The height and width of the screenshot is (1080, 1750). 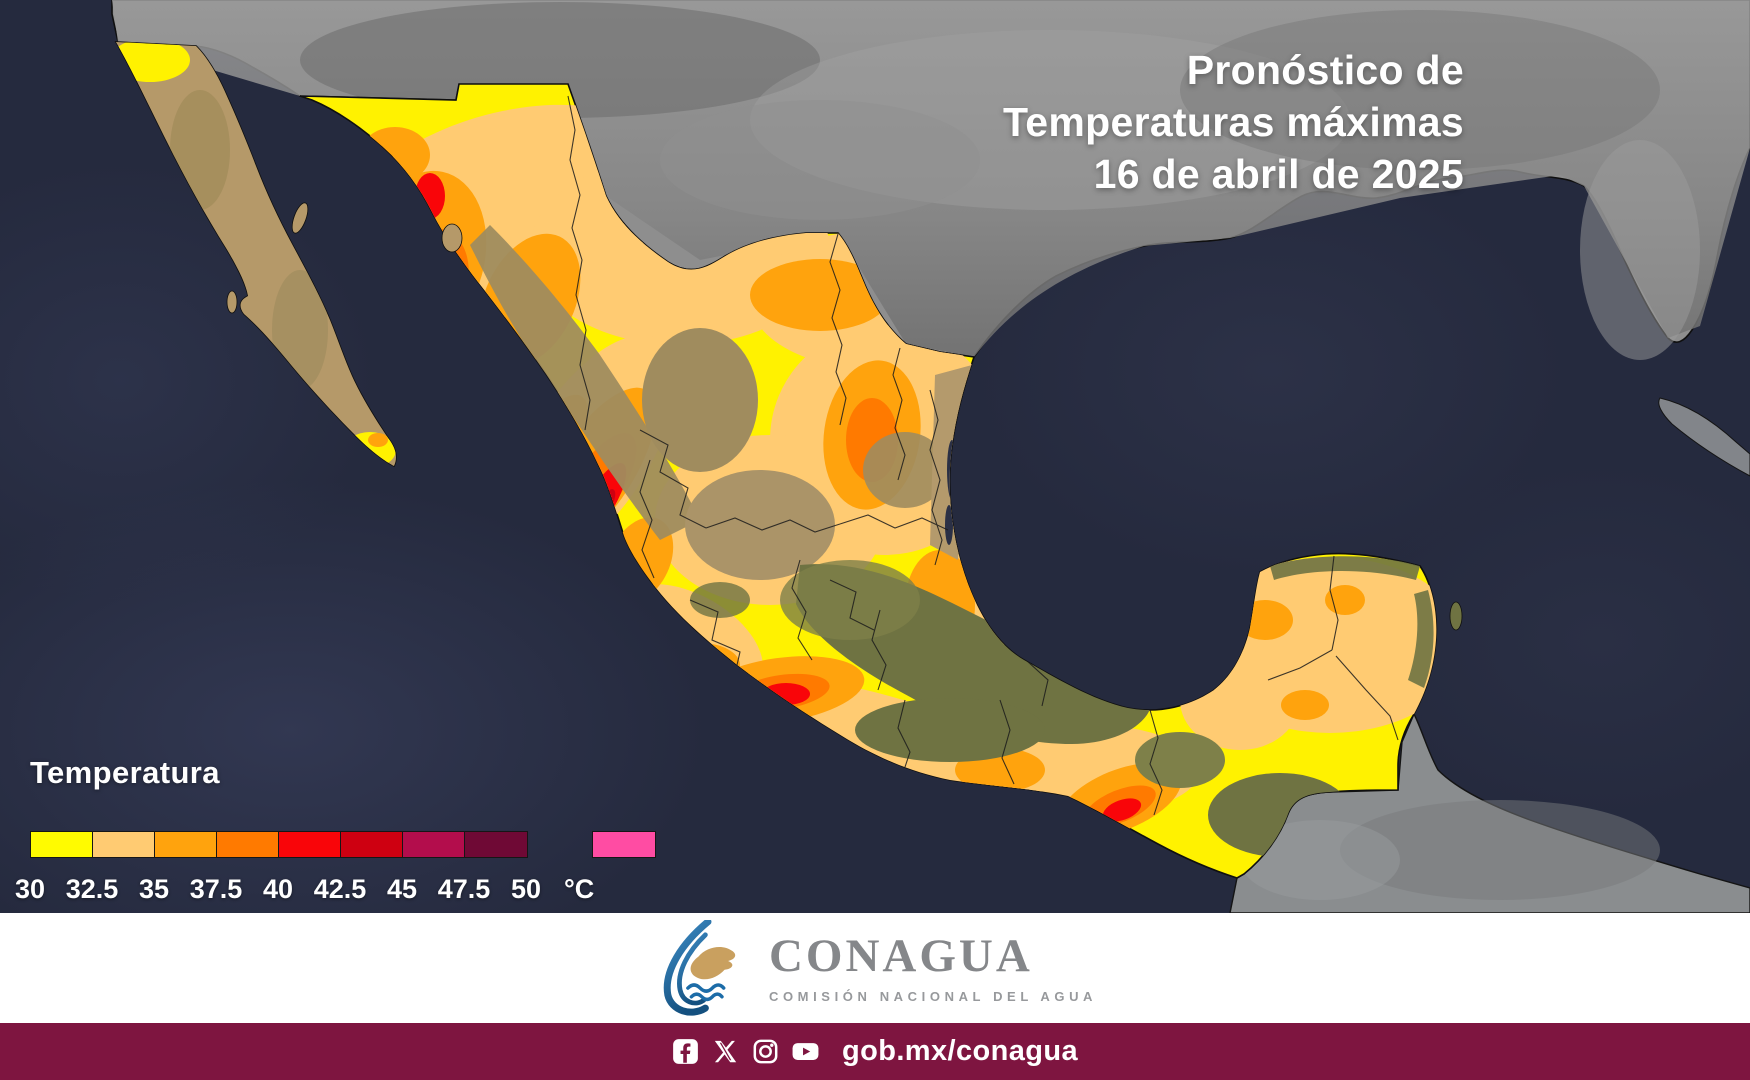 I want to click on legend-tick: 37.5, so click(x=216, y=889).